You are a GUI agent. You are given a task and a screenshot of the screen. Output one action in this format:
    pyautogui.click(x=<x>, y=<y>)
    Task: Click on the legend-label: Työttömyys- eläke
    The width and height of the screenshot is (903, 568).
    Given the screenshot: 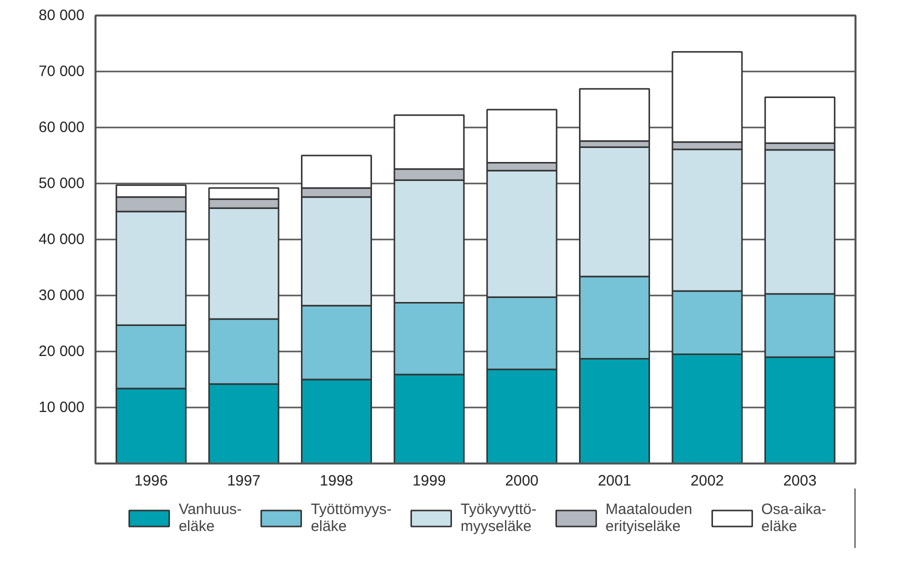 What is the action you would take?
    pyautogui.click(x=351, y=518)
    